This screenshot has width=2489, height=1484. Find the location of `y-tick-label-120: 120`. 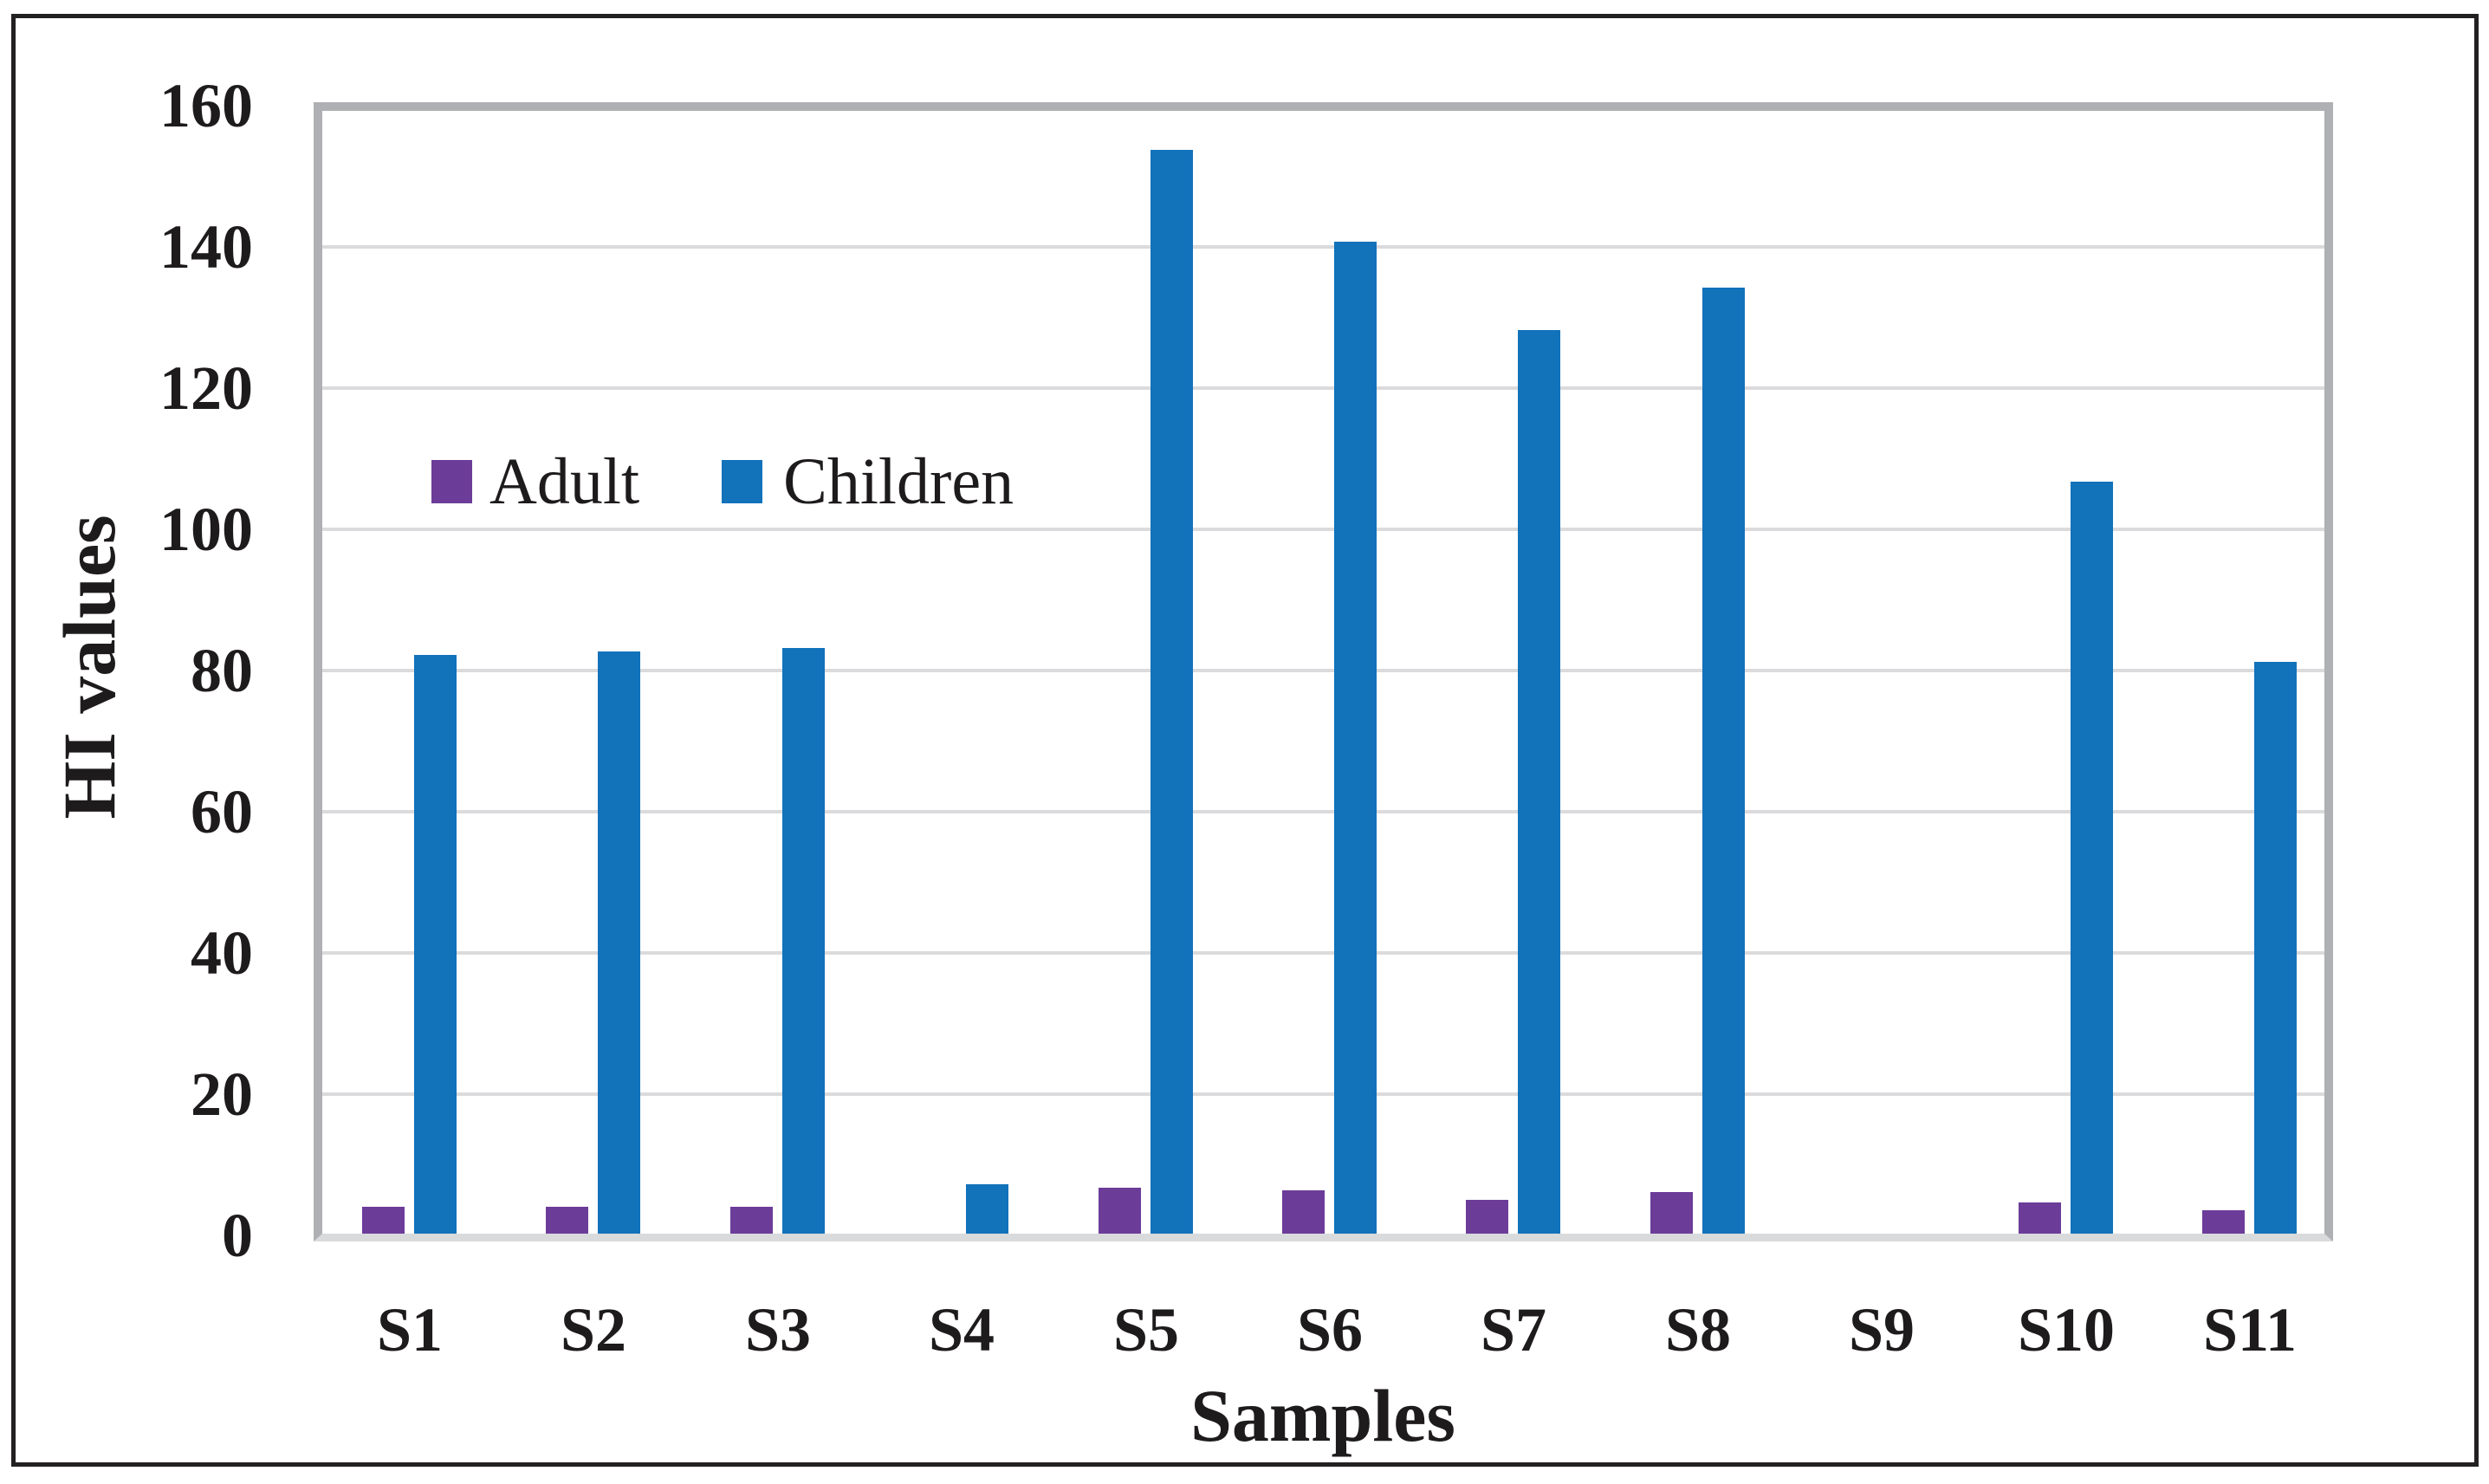

y-tick-label-120: 120 is located at coordinates (206, 388).